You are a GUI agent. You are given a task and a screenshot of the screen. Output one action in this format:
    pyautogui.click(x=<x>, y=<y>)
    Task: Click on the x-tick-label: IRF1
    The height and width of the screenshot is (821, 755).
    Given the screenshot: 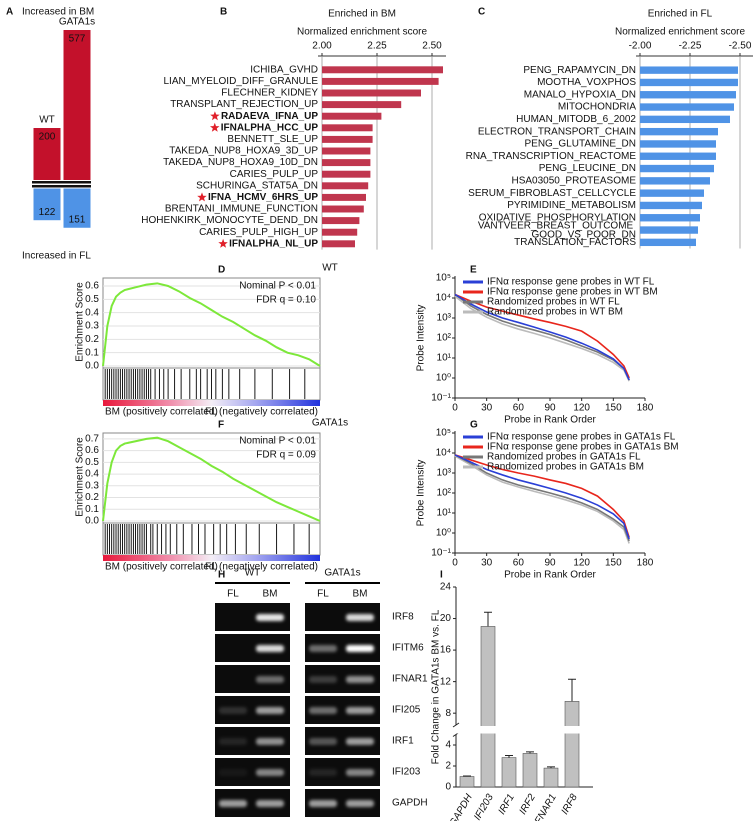 What is the action you would take?
    pyautogui.click(x=507, y=804)
    